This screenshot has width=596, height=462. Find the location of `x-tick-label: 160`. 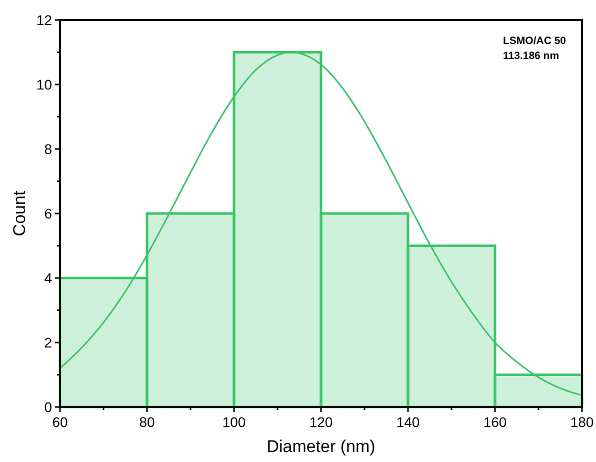

x-tick-label: 160 is located at coordinates (495, 422).